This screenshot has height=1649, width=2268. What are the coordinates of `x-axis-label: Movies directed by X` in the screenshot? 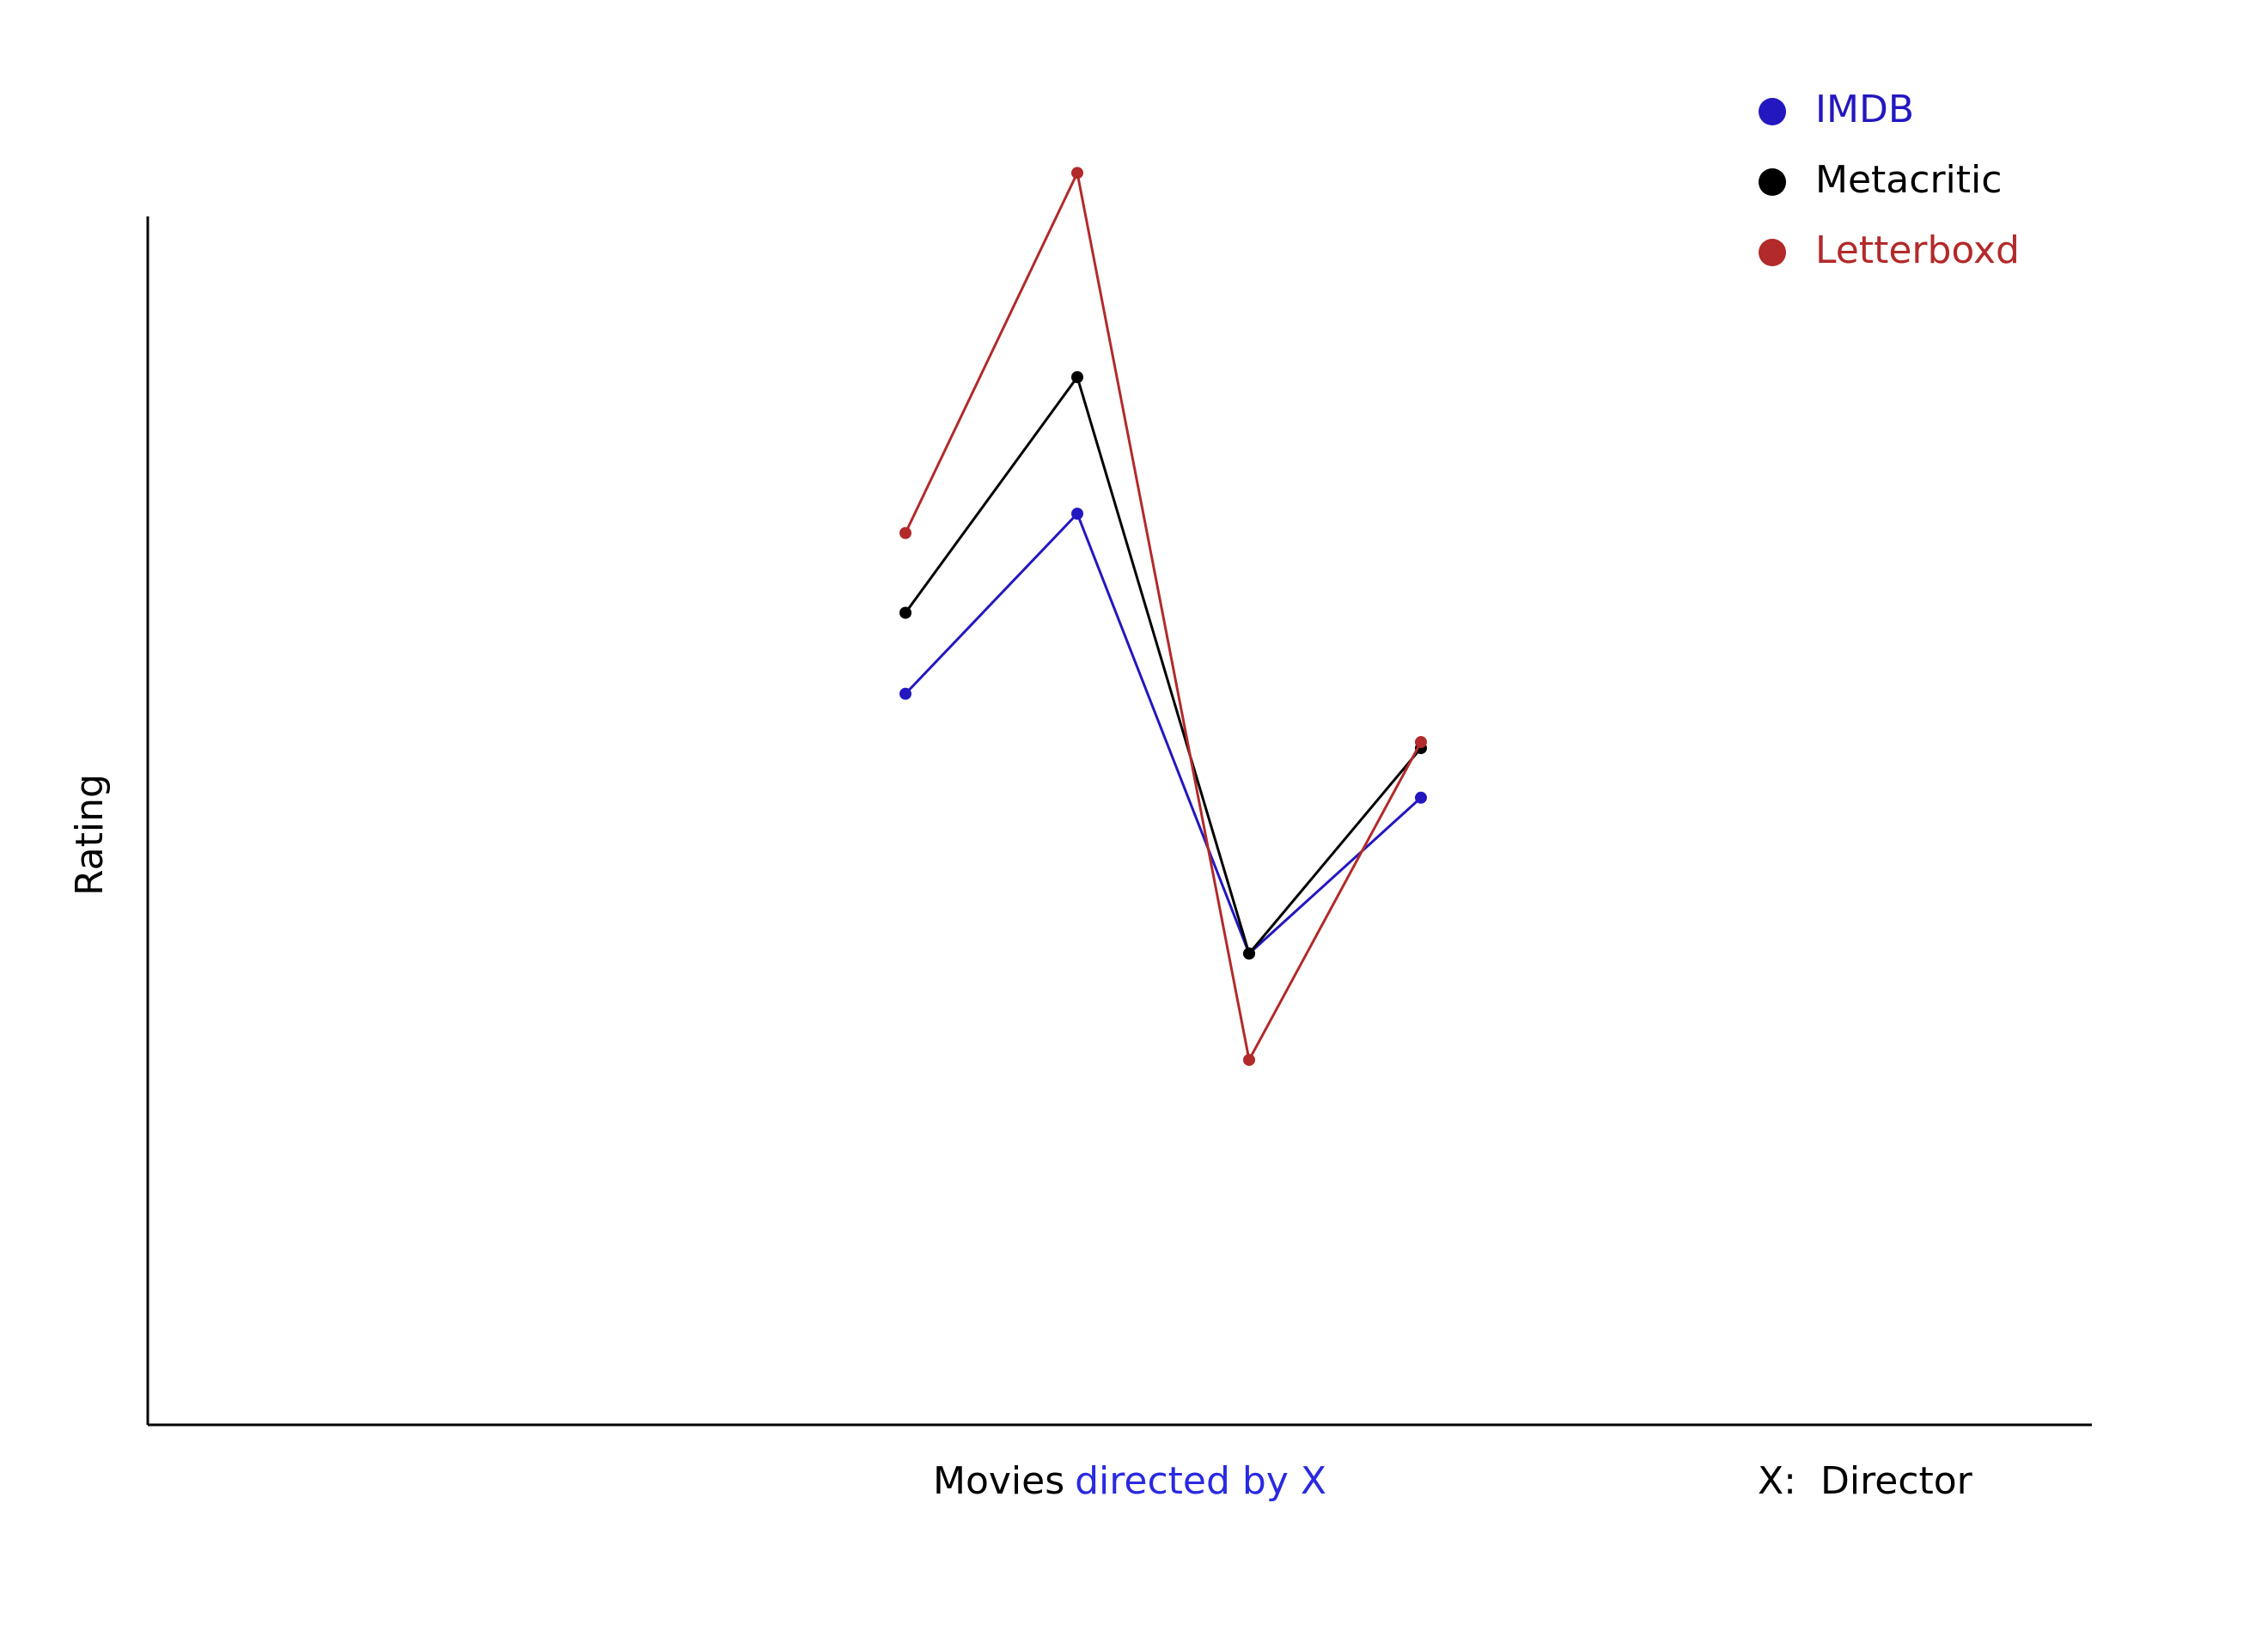 It's located at (1129, 1481).